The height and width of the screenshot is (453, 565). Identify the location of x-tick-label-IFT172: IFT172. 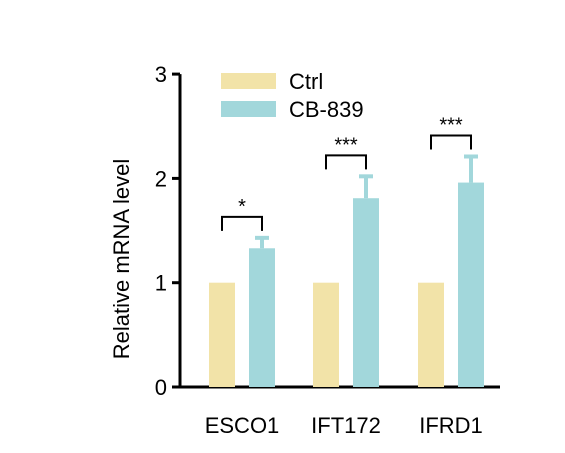
(346, 425).